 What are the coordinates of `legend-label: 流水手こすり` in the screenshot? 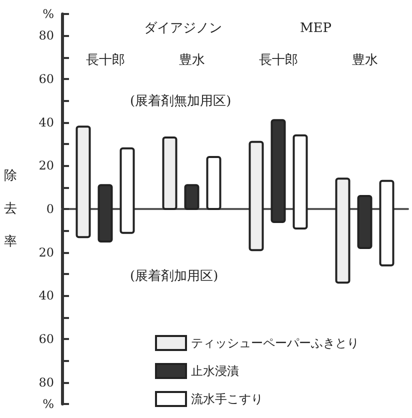 It's located at (227, 399).